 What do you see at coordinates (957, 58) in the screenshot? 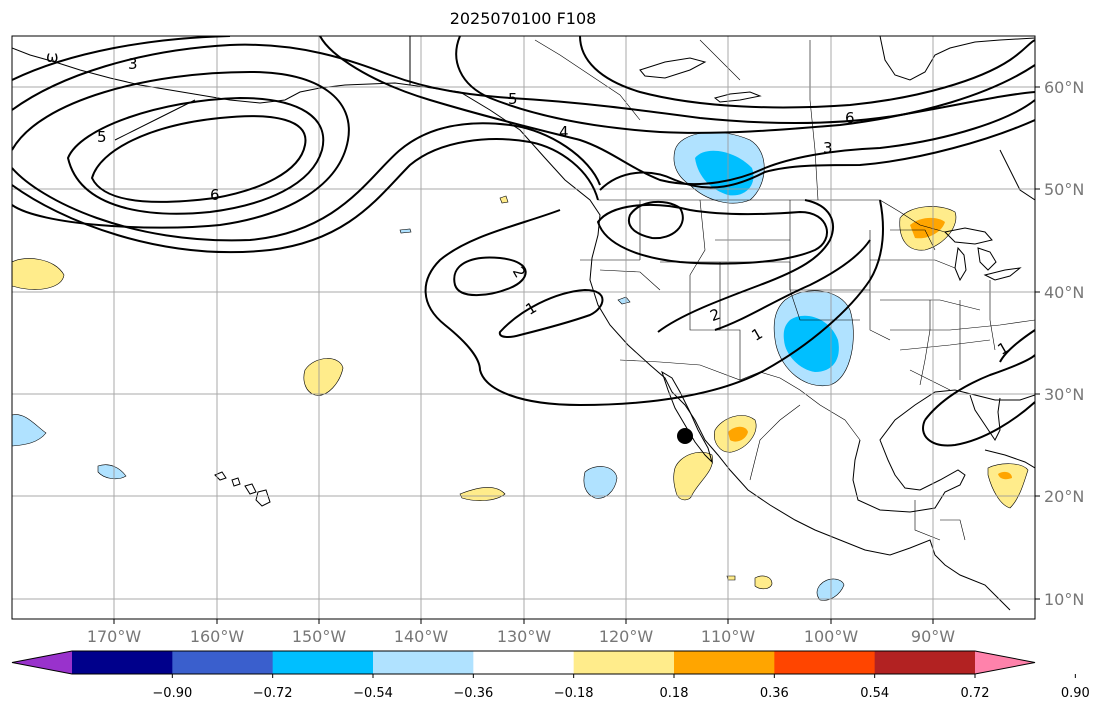
I see `coast-hudson` at bounding box center [957, 58].